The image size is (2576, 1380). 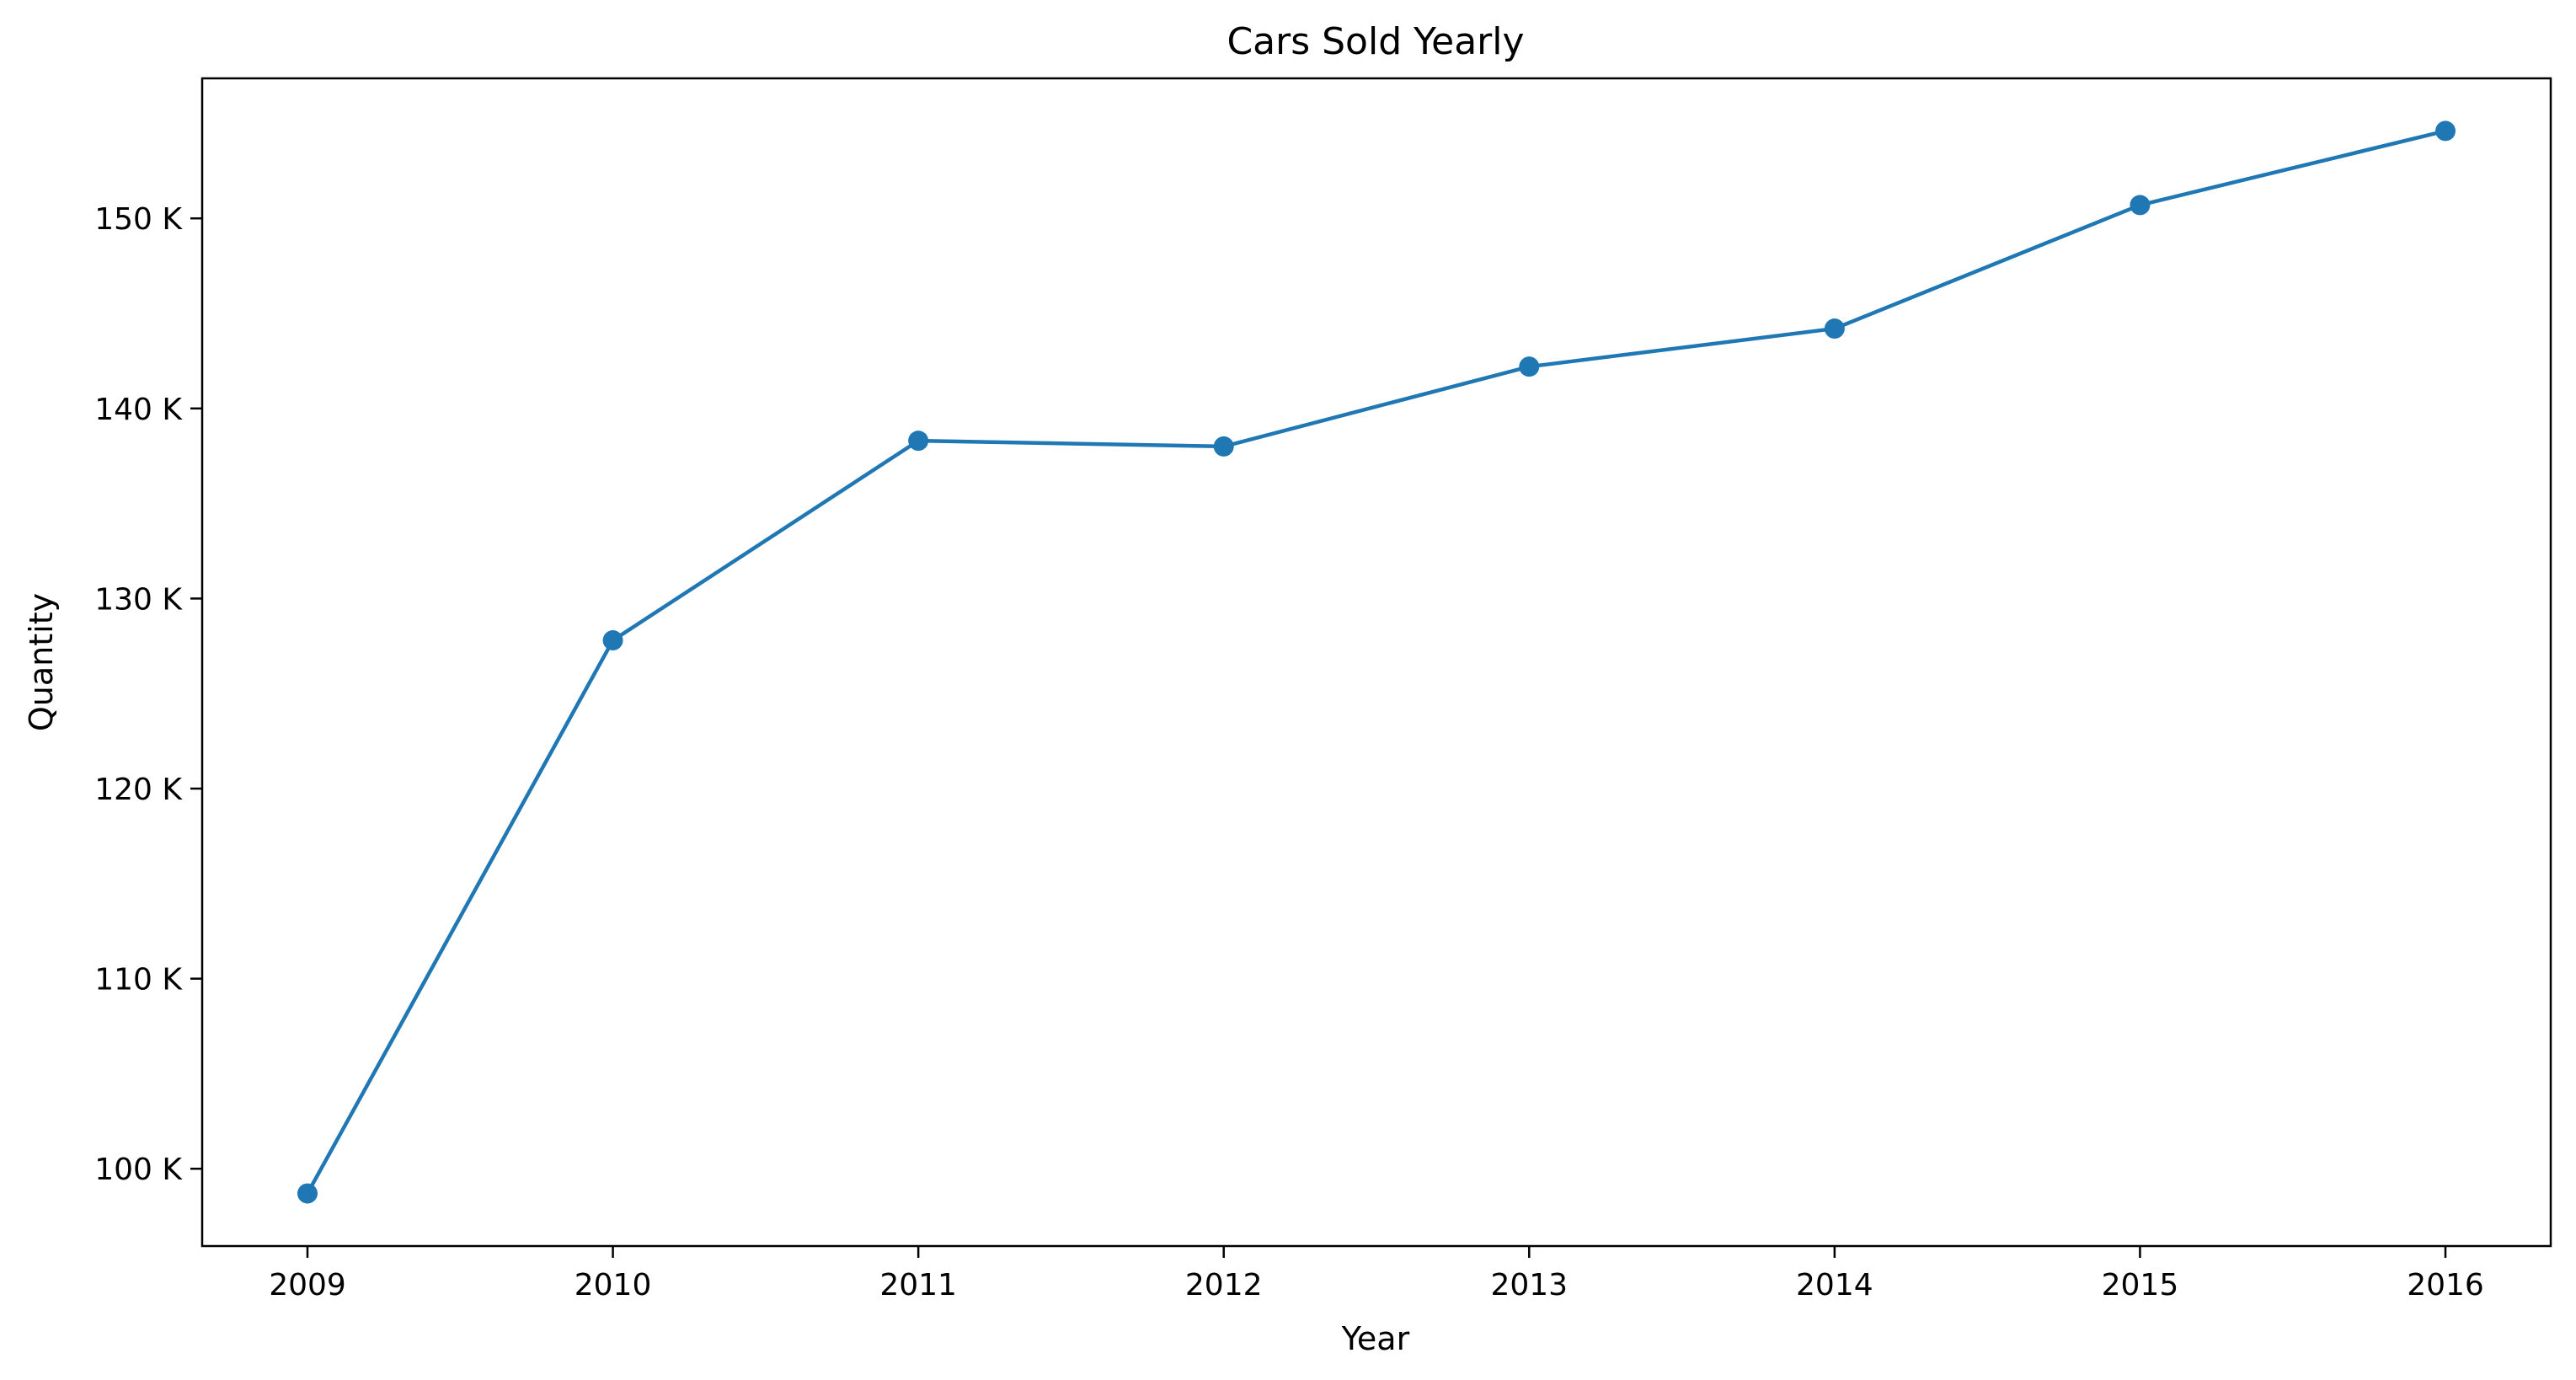 I want to click on x-axis-label: Year, so click(x=1375, y=1338).